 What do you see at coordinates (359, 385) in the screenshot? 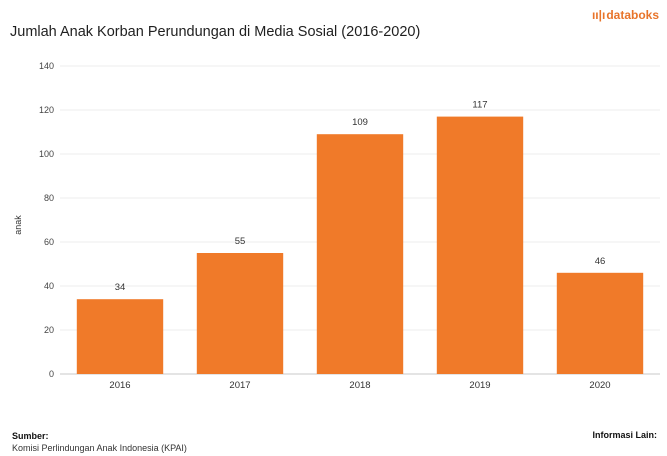
I see `x-tick-label: 2018` at bounding box center [359, 385].